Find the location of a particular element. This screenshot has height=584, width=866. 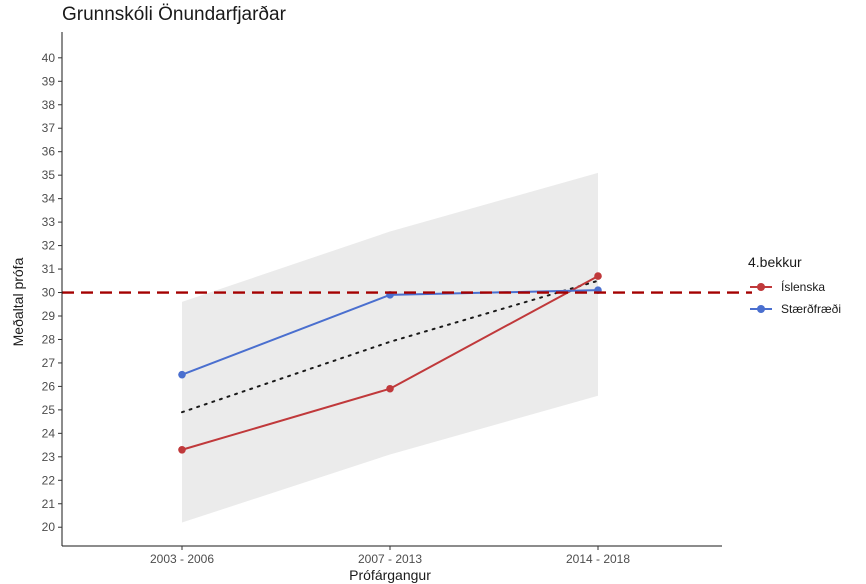

y-tick-label: 21 is located at coordinates (49, 504).